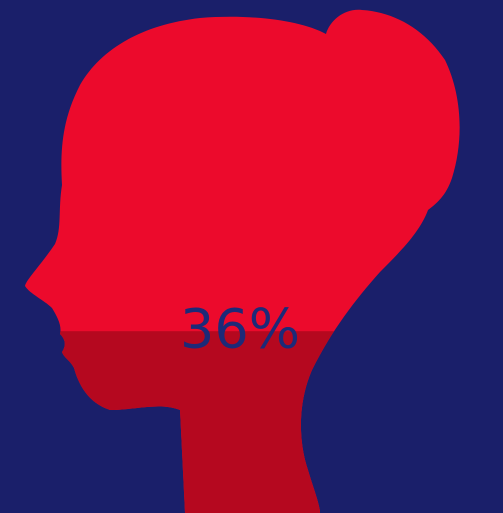 The height and width of the screenshot is (513, 503). Describe the element at coordinates (240, 329) in the screenshot. I see `value-label: 36%` at that location.